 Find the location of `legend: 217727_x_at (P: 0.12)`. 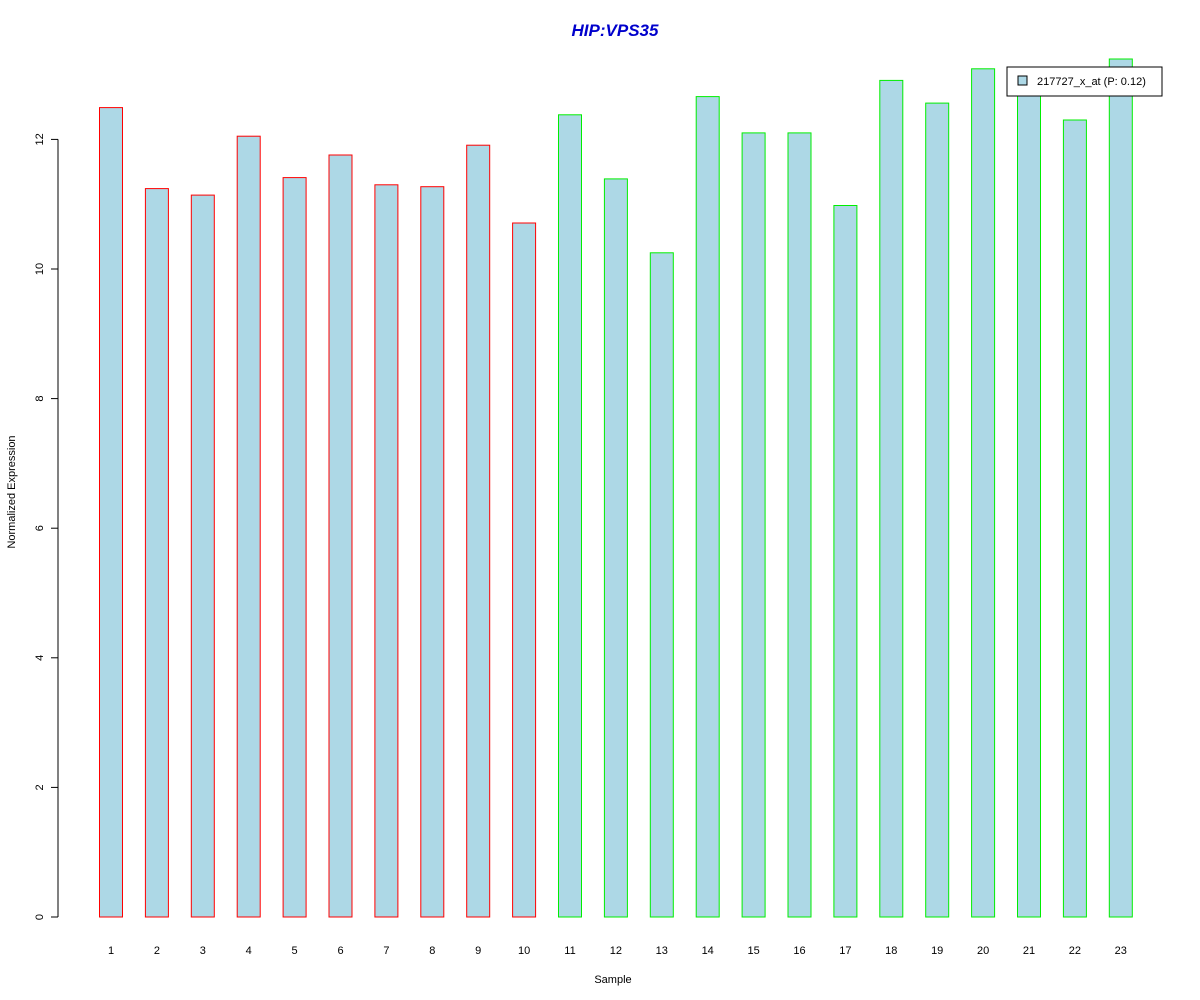

legend: 217727_x_at (P: 0.12) is located at coordinates (1084, 81).